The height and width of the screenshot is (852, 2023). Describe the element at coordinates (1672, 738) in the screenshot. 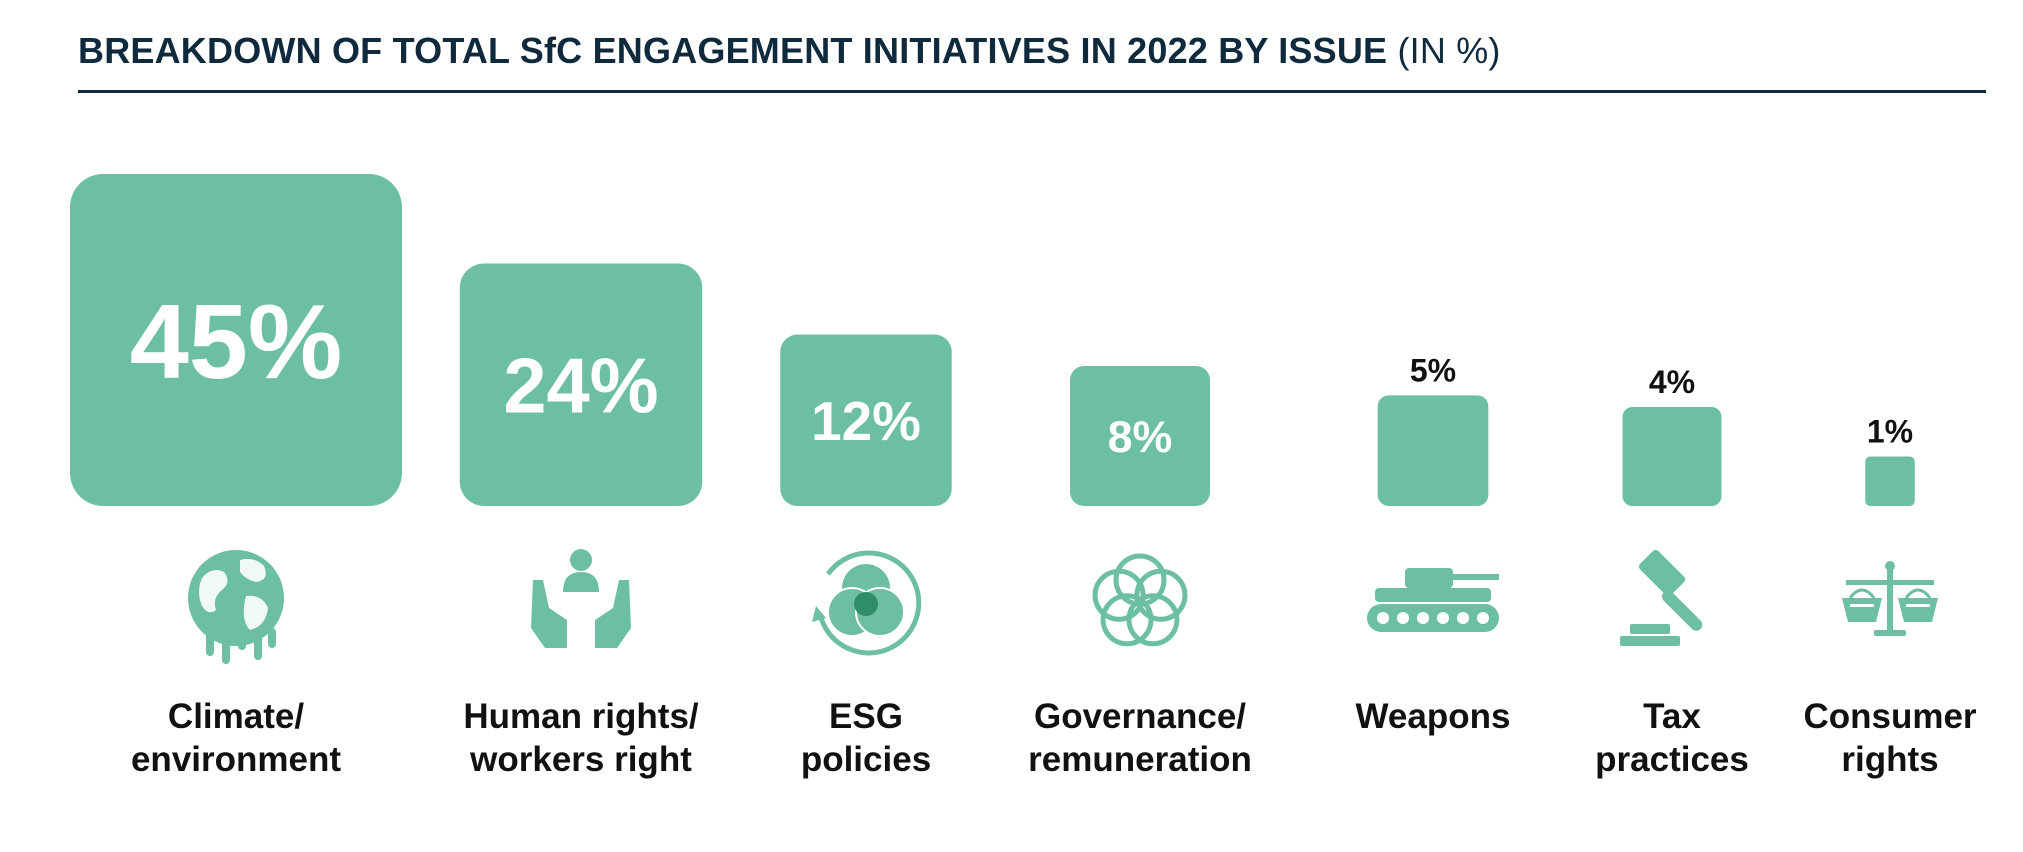

I see `category-label: Tax practices` at that location.